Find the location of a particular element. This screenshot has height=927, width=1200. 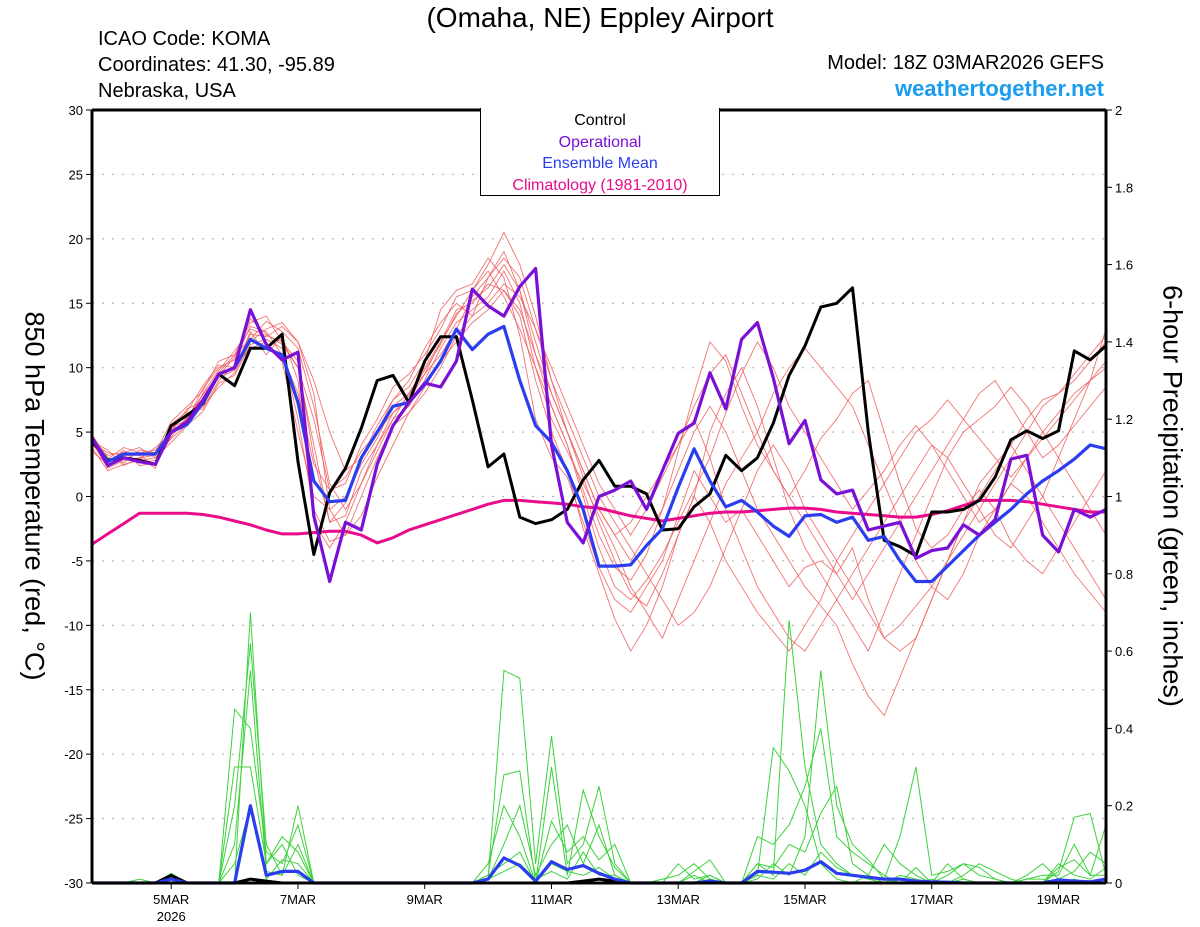

x-tick-label: 7MAR is located at coordinates (298, 899).